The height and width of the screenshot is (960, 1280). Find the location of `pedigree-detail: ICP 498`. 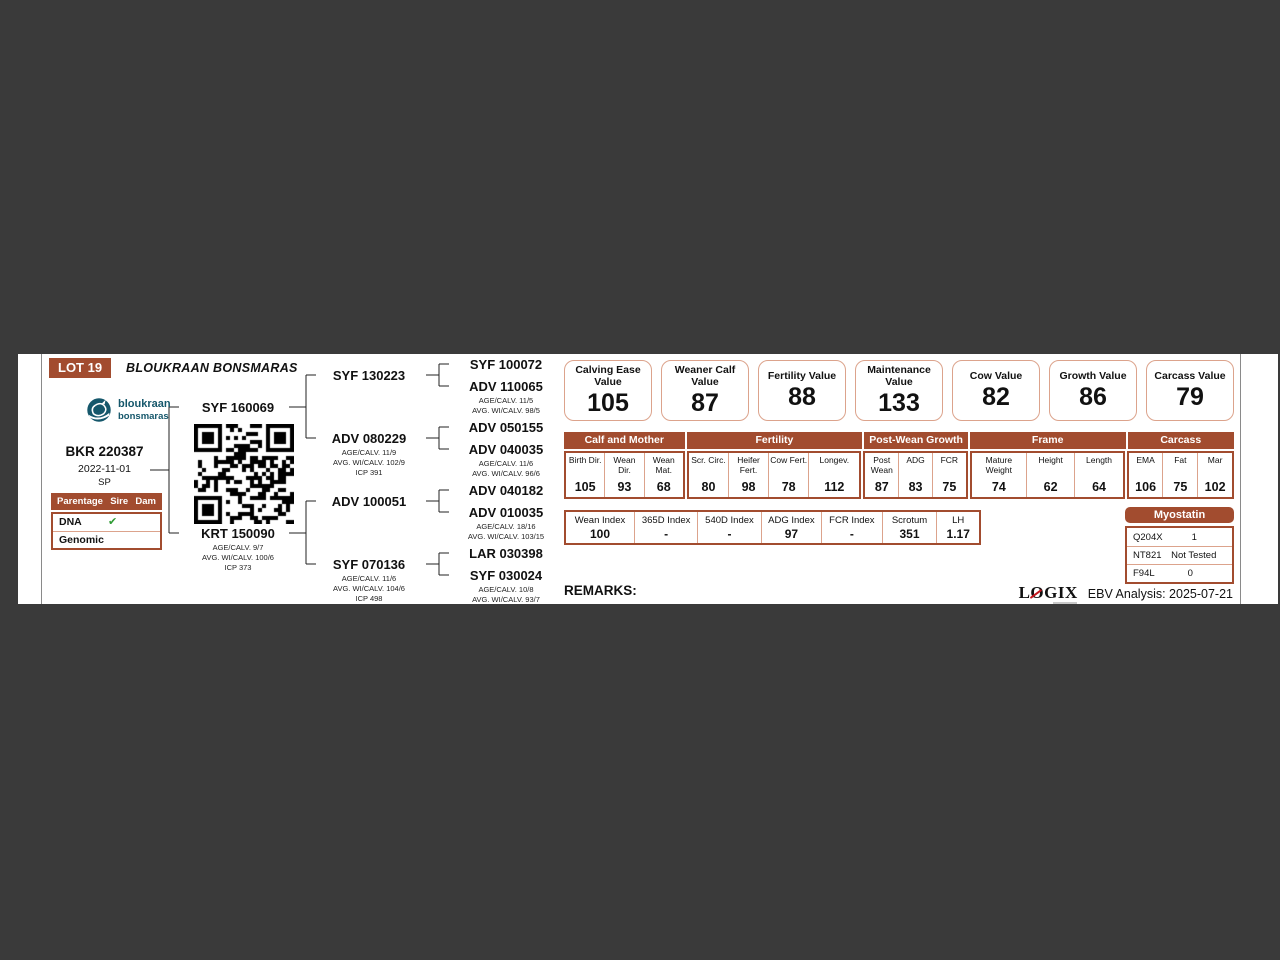

pedigree-detail: ICP 498 is located at coordinates (369, 598).